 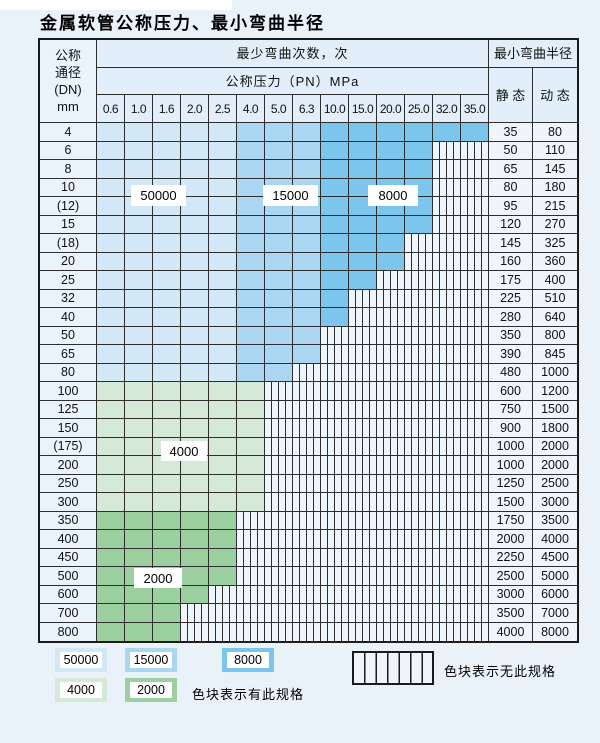 I want to click on static-radius-cell: 350, so click(x=511, y=335).